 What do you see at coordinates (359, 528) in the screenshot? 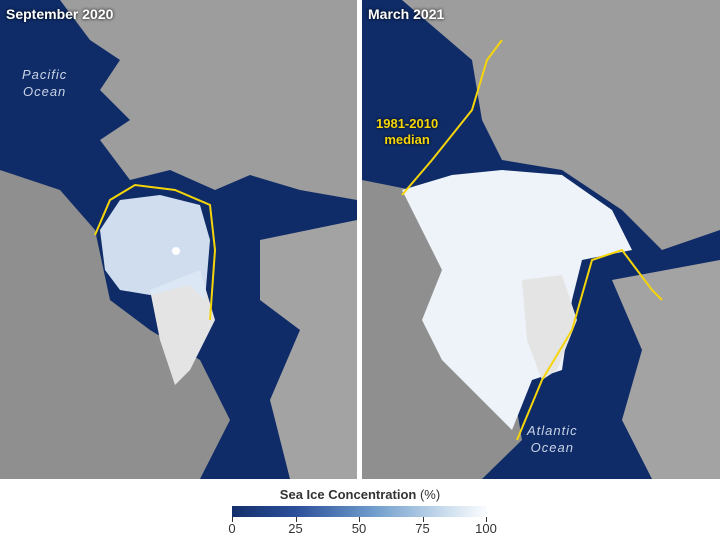
I see `legend-tick-label: 50` at bounding box center [359, 528].